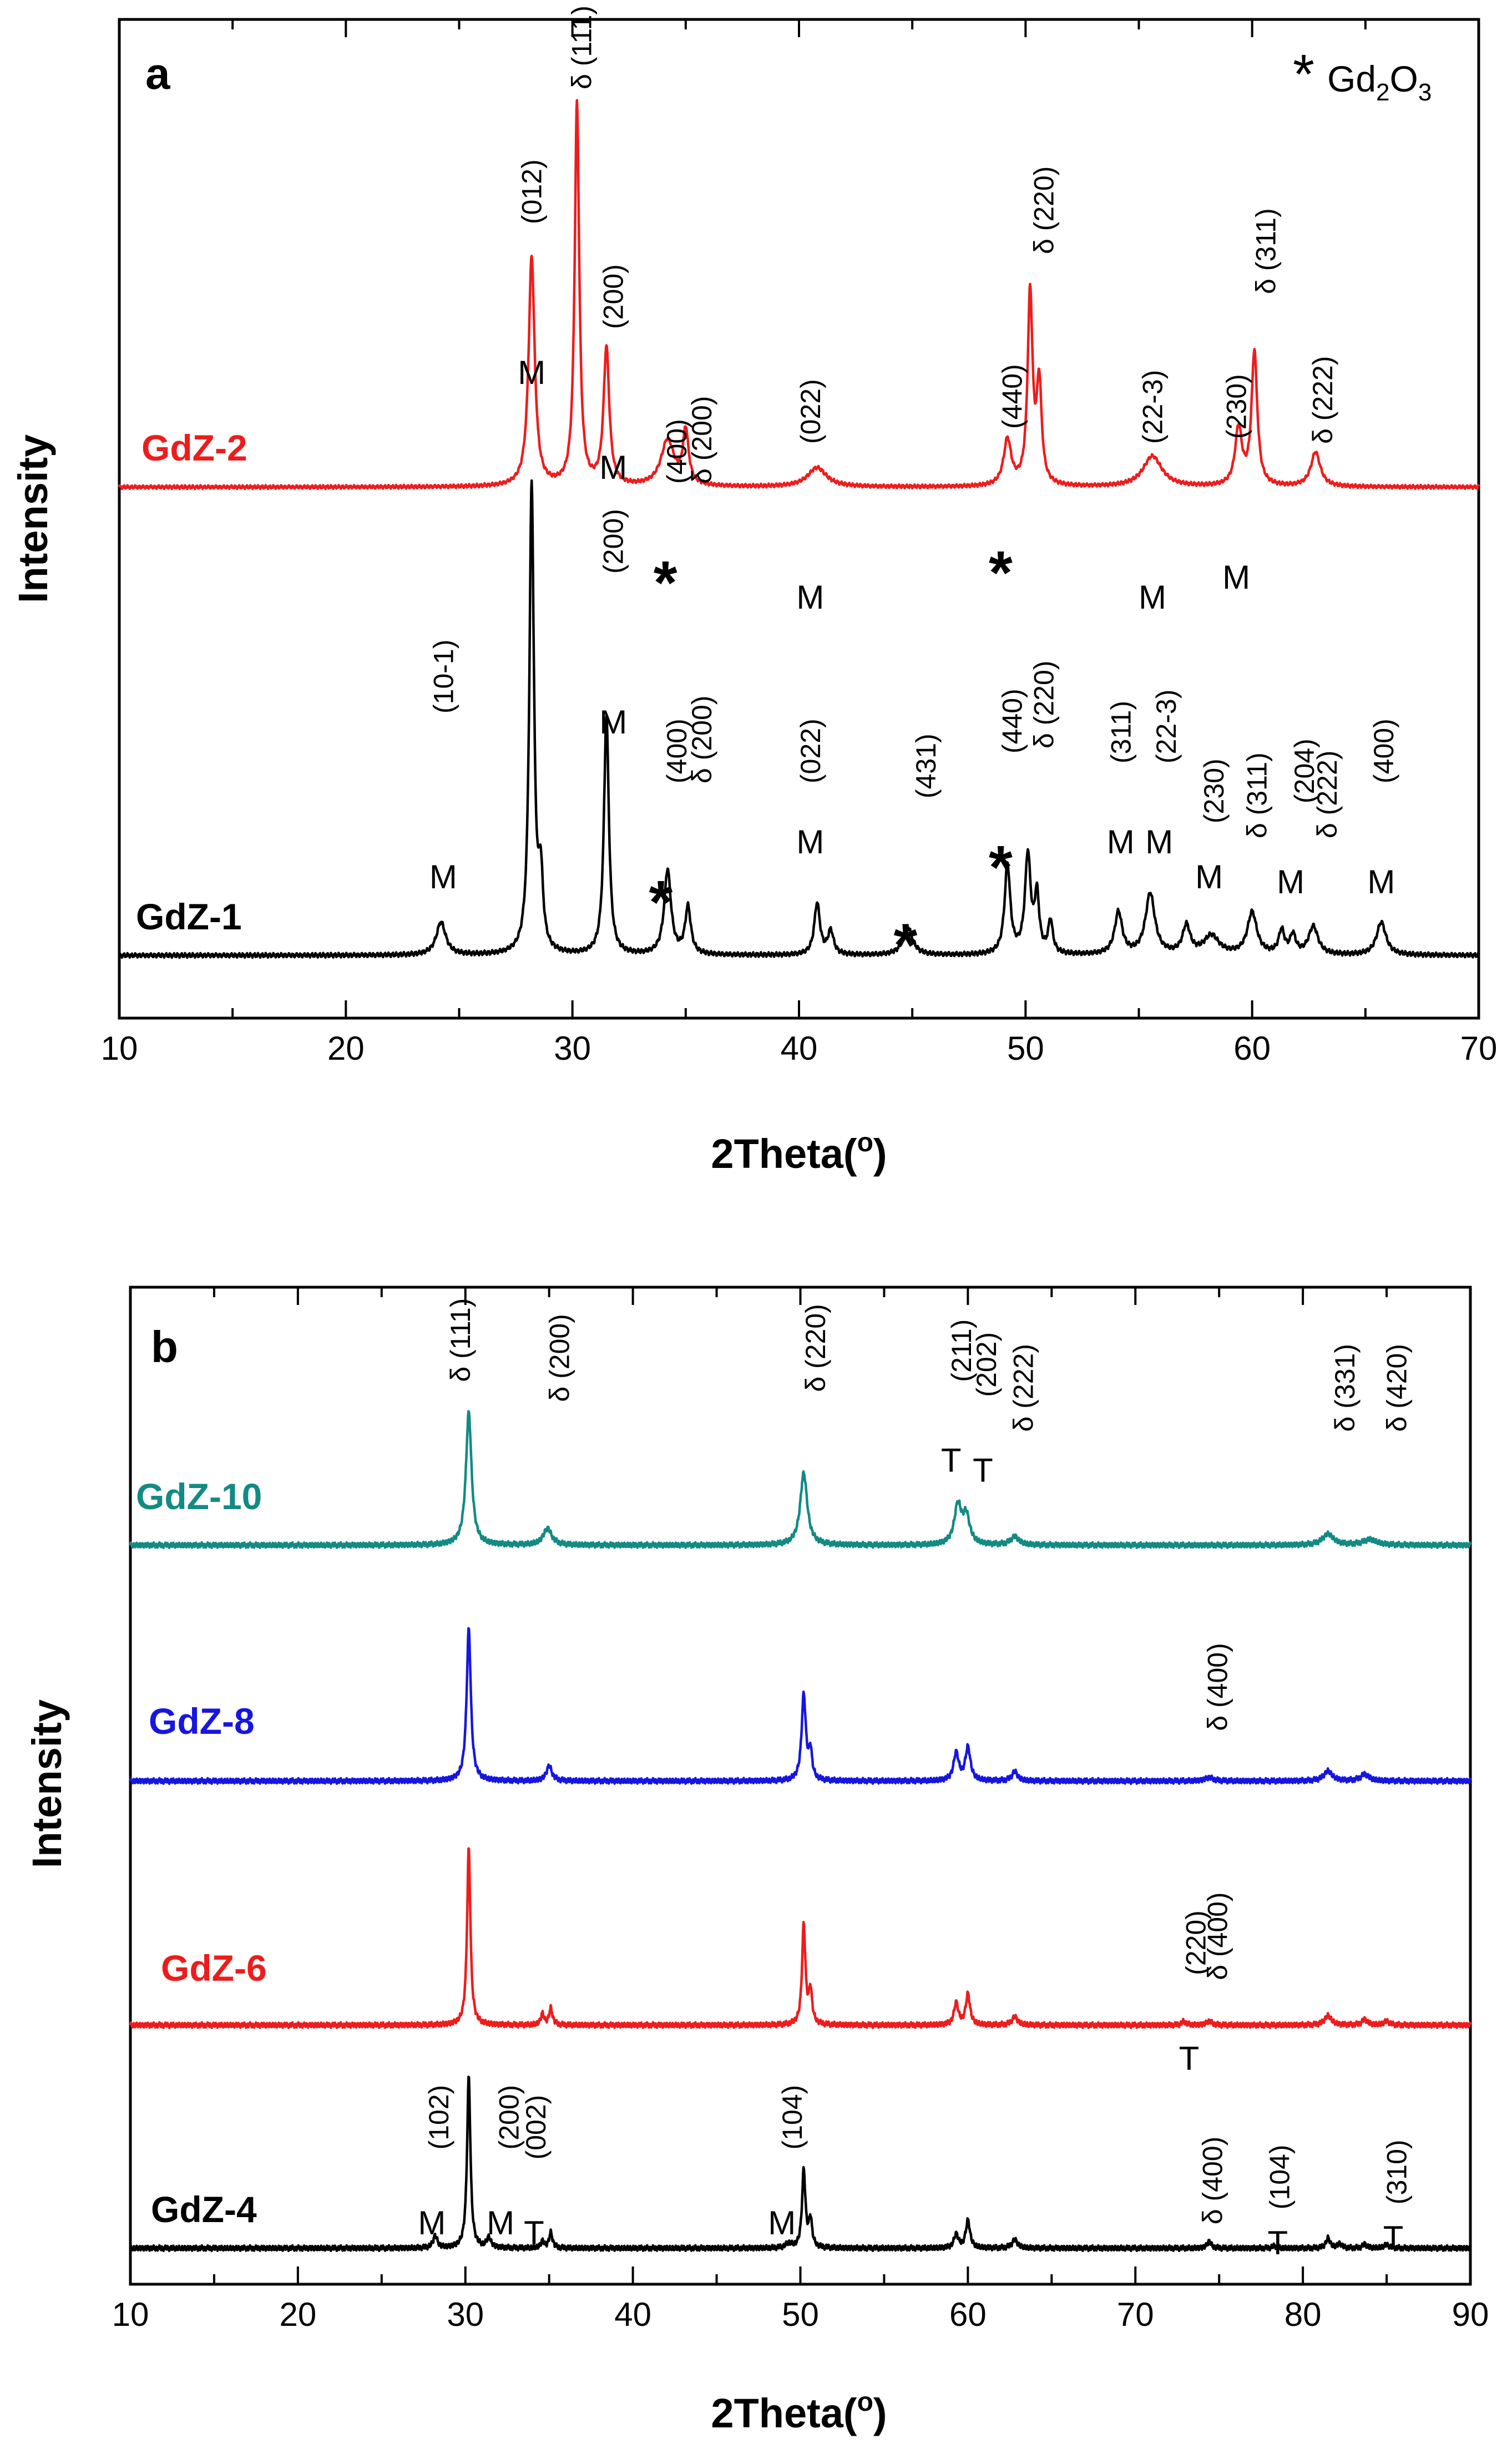 This screenshot has width=1507, height=2464. Describe the element at coordinates (1303, 74) in the screenshot. I see `gd2o3-star: *` at that location.